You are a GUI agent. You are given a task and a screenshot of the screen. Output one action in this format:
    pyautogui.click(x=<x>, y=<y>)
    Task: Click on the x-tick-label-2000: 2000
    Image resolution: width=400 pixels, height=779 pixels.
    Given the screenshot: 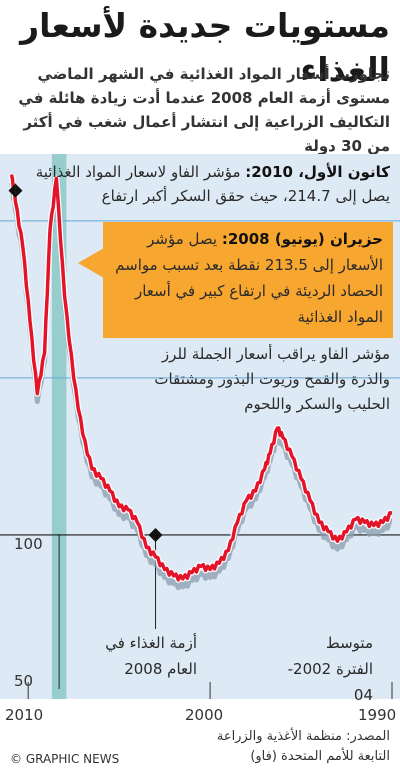 What is the action you would take?
    pyautogui.click(x=204, y=715)
    